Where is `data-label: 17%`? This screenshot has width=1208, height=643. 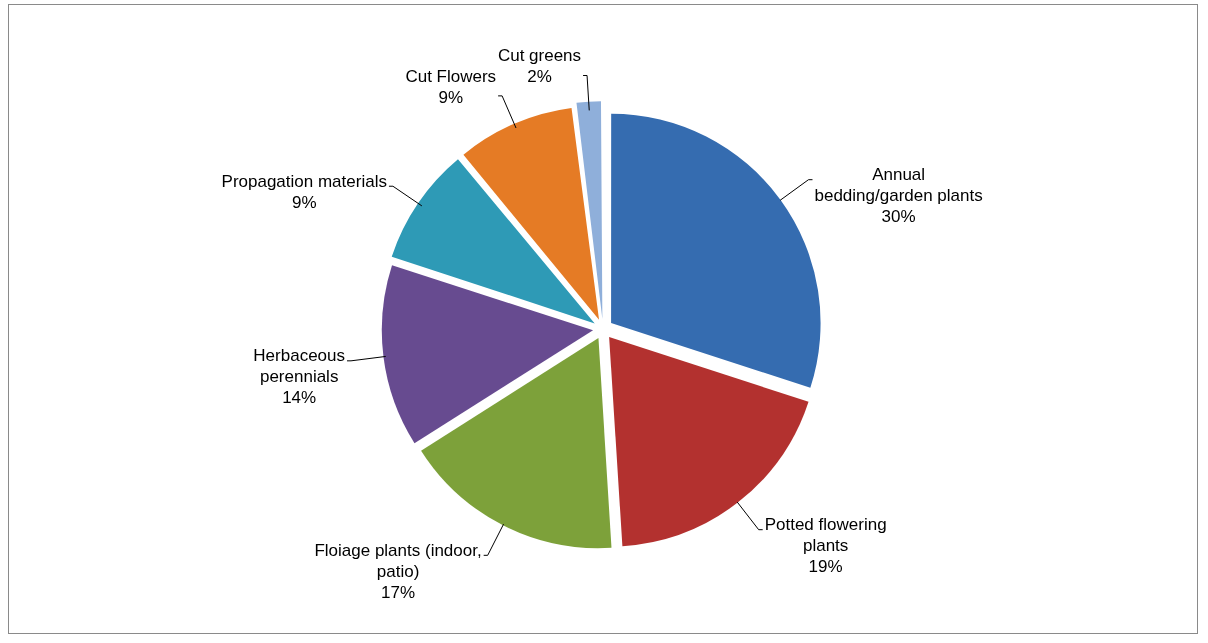 data-label: 17% is located at coordinates (398, 592).